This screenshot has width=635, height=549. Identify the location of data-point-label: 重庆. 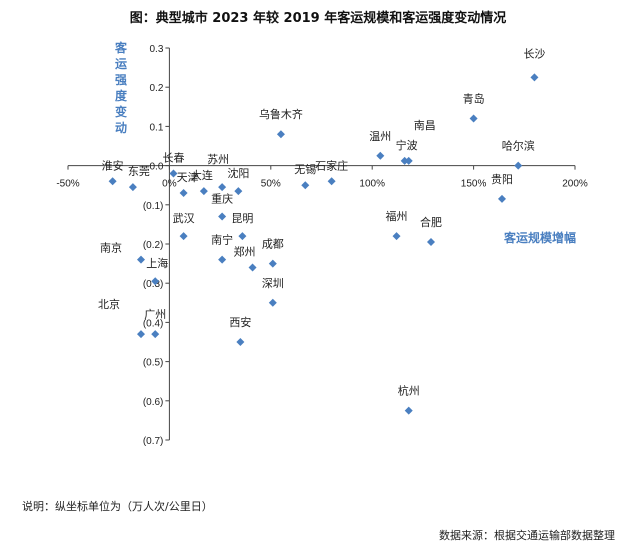
(222, 199).